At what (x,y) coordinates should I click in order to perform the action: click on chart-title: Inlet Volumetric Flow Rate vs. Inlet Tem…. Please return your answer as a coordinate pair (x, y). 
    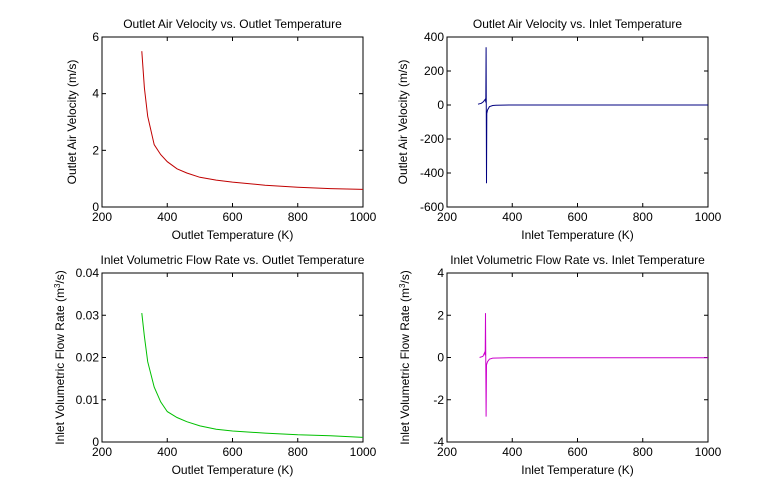
    Looking at the image, I should click on (577, 260).